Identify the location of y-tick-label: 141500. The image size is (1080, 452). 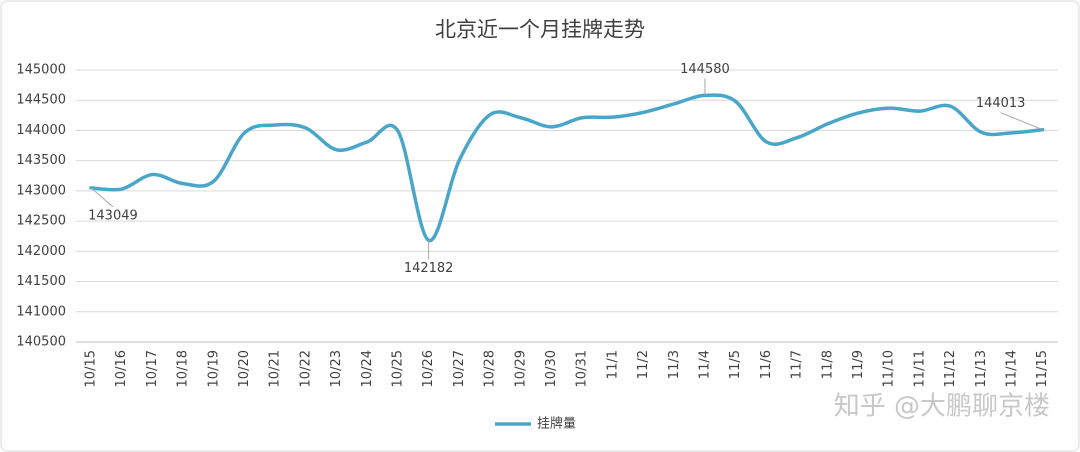
(41, 281).